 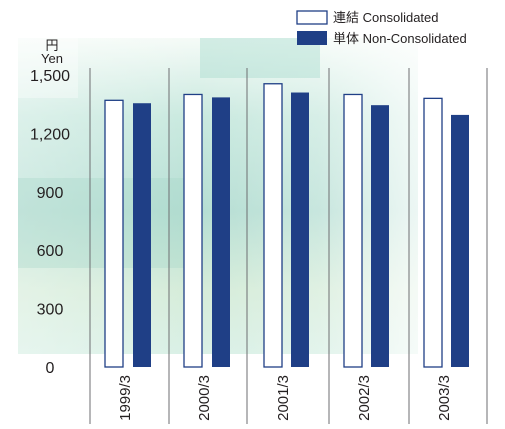 What do you see at coordinates (381, 28) in the screenshot?
I see `legend: 連結 Consolidated 単体 Non-Consolidated` at bounding box center [381, 28].